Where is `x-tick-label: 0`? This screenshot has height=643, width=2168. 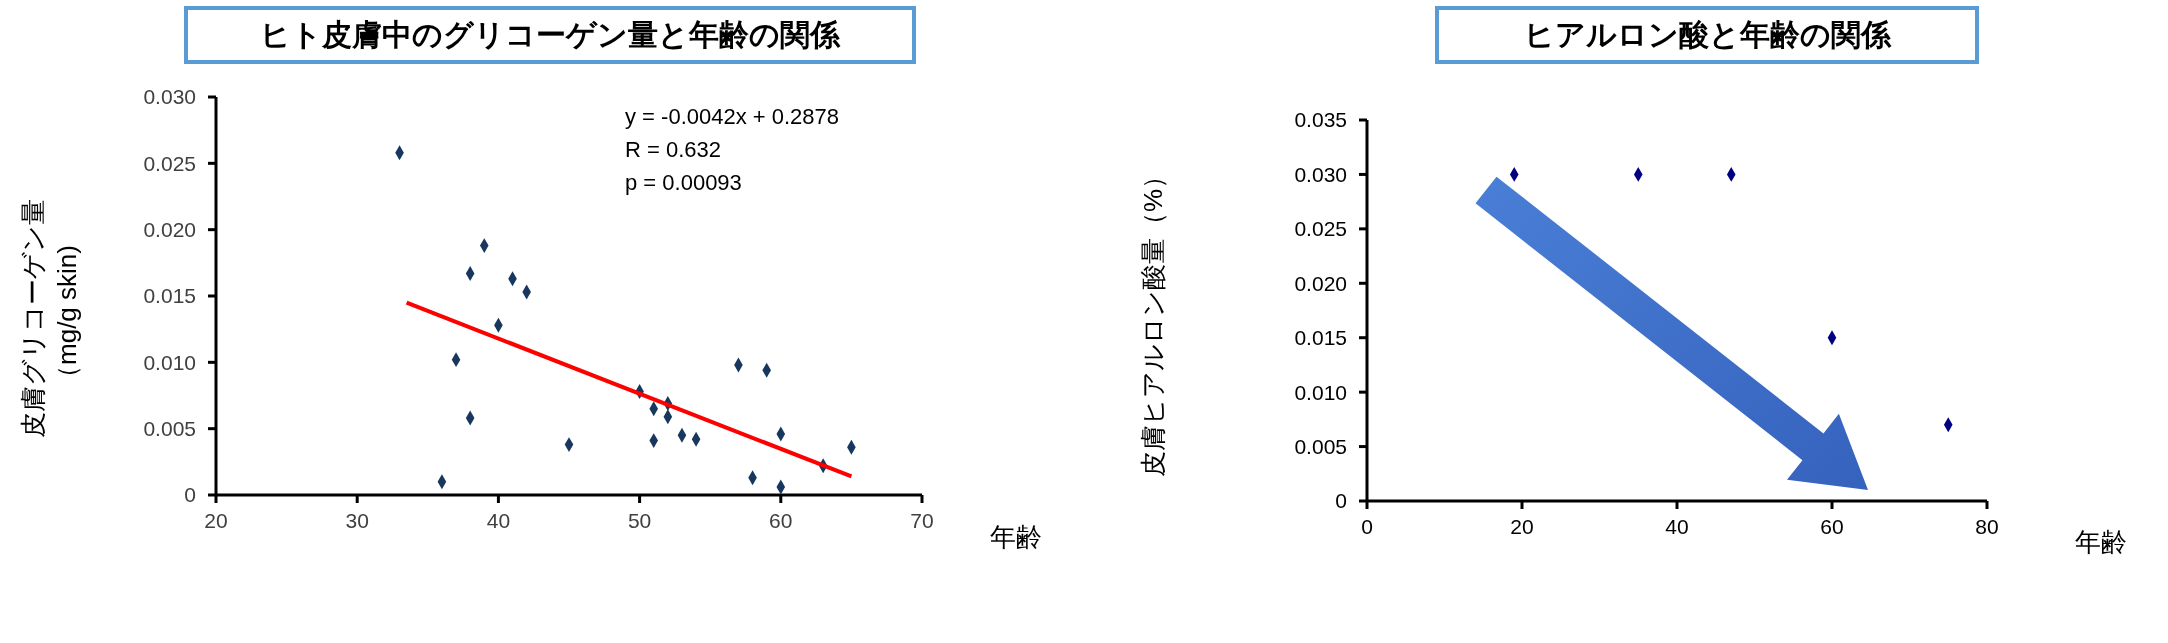
x-tick-label: 0 is located at coordinates (1367, 526).